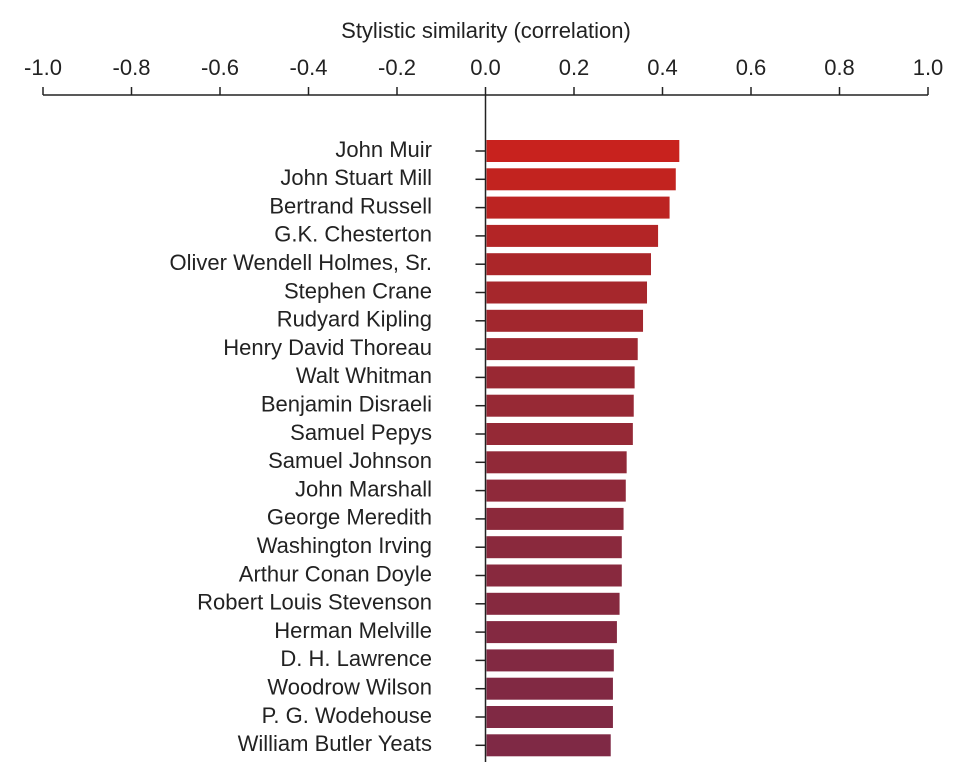 This screenshot has width=980, height=762. What do you see at coordinates (43, 67) in the screenshot?
I see `x-tick-label: -1.0` at bounding box center [43, 67].